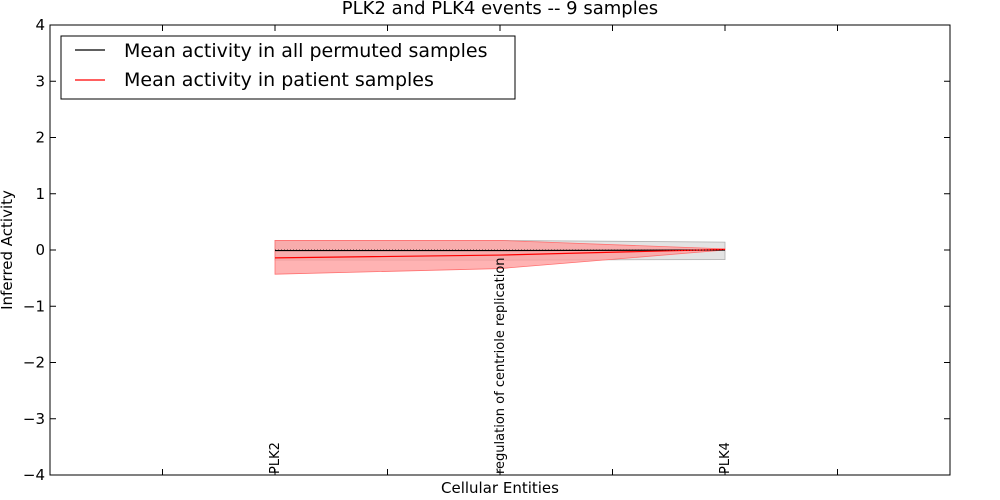 The height and width of the screenshot is (500, 1000). I want to click on legend-frame, so click(288, 67).